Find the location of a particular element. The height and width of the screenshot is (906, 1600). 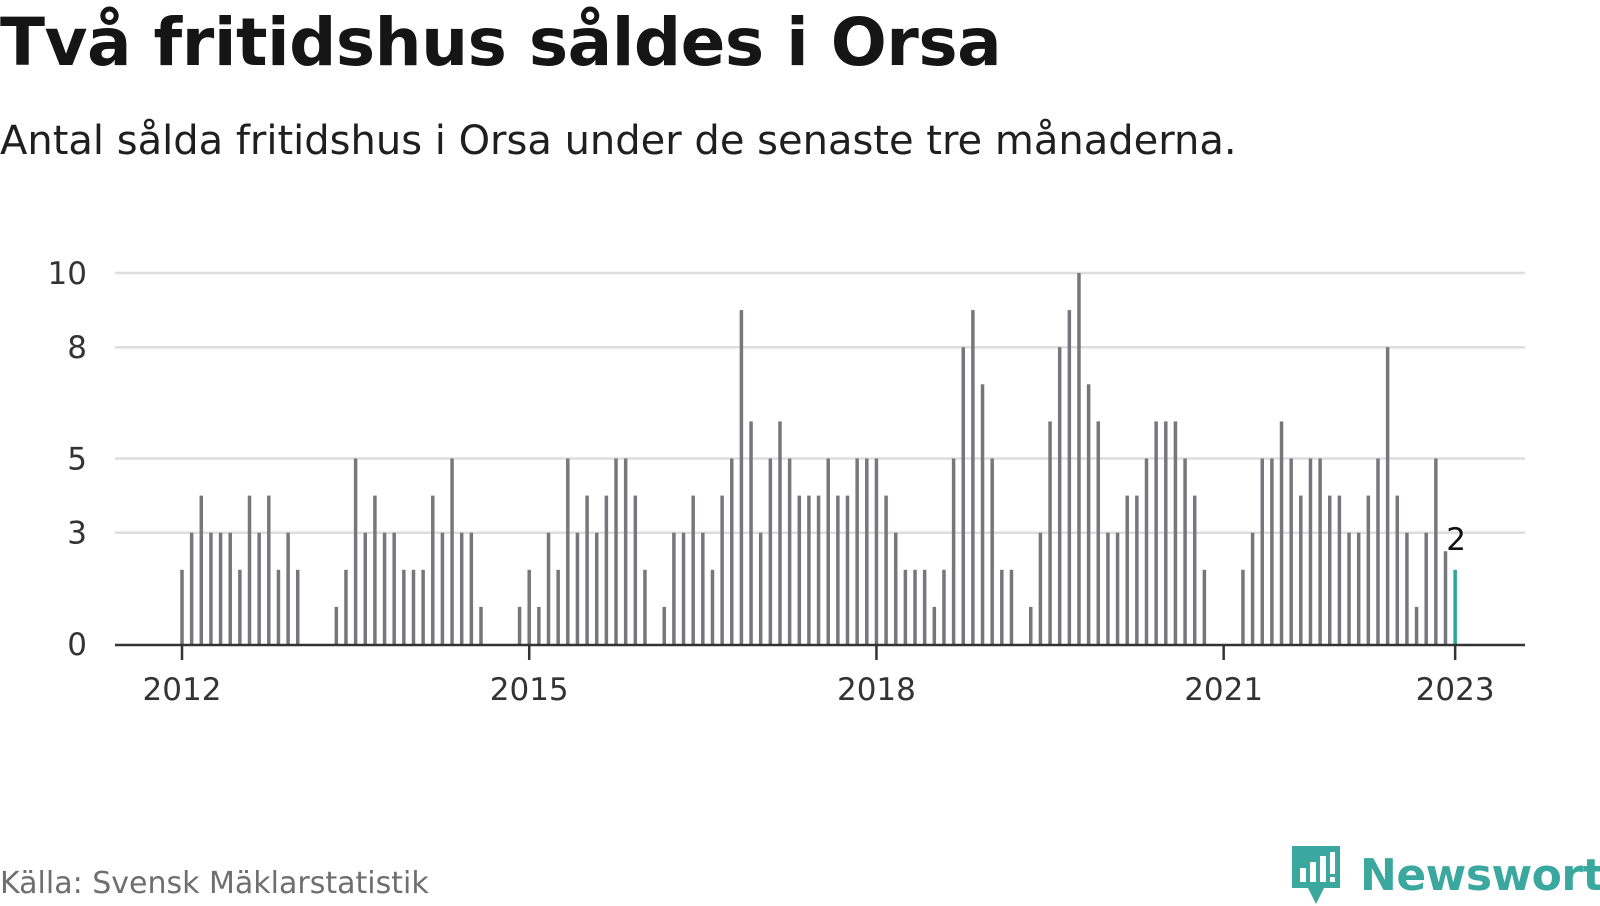

y-axis-ticks: 0 3 5 8 10 is located at coordinates (67, 459).